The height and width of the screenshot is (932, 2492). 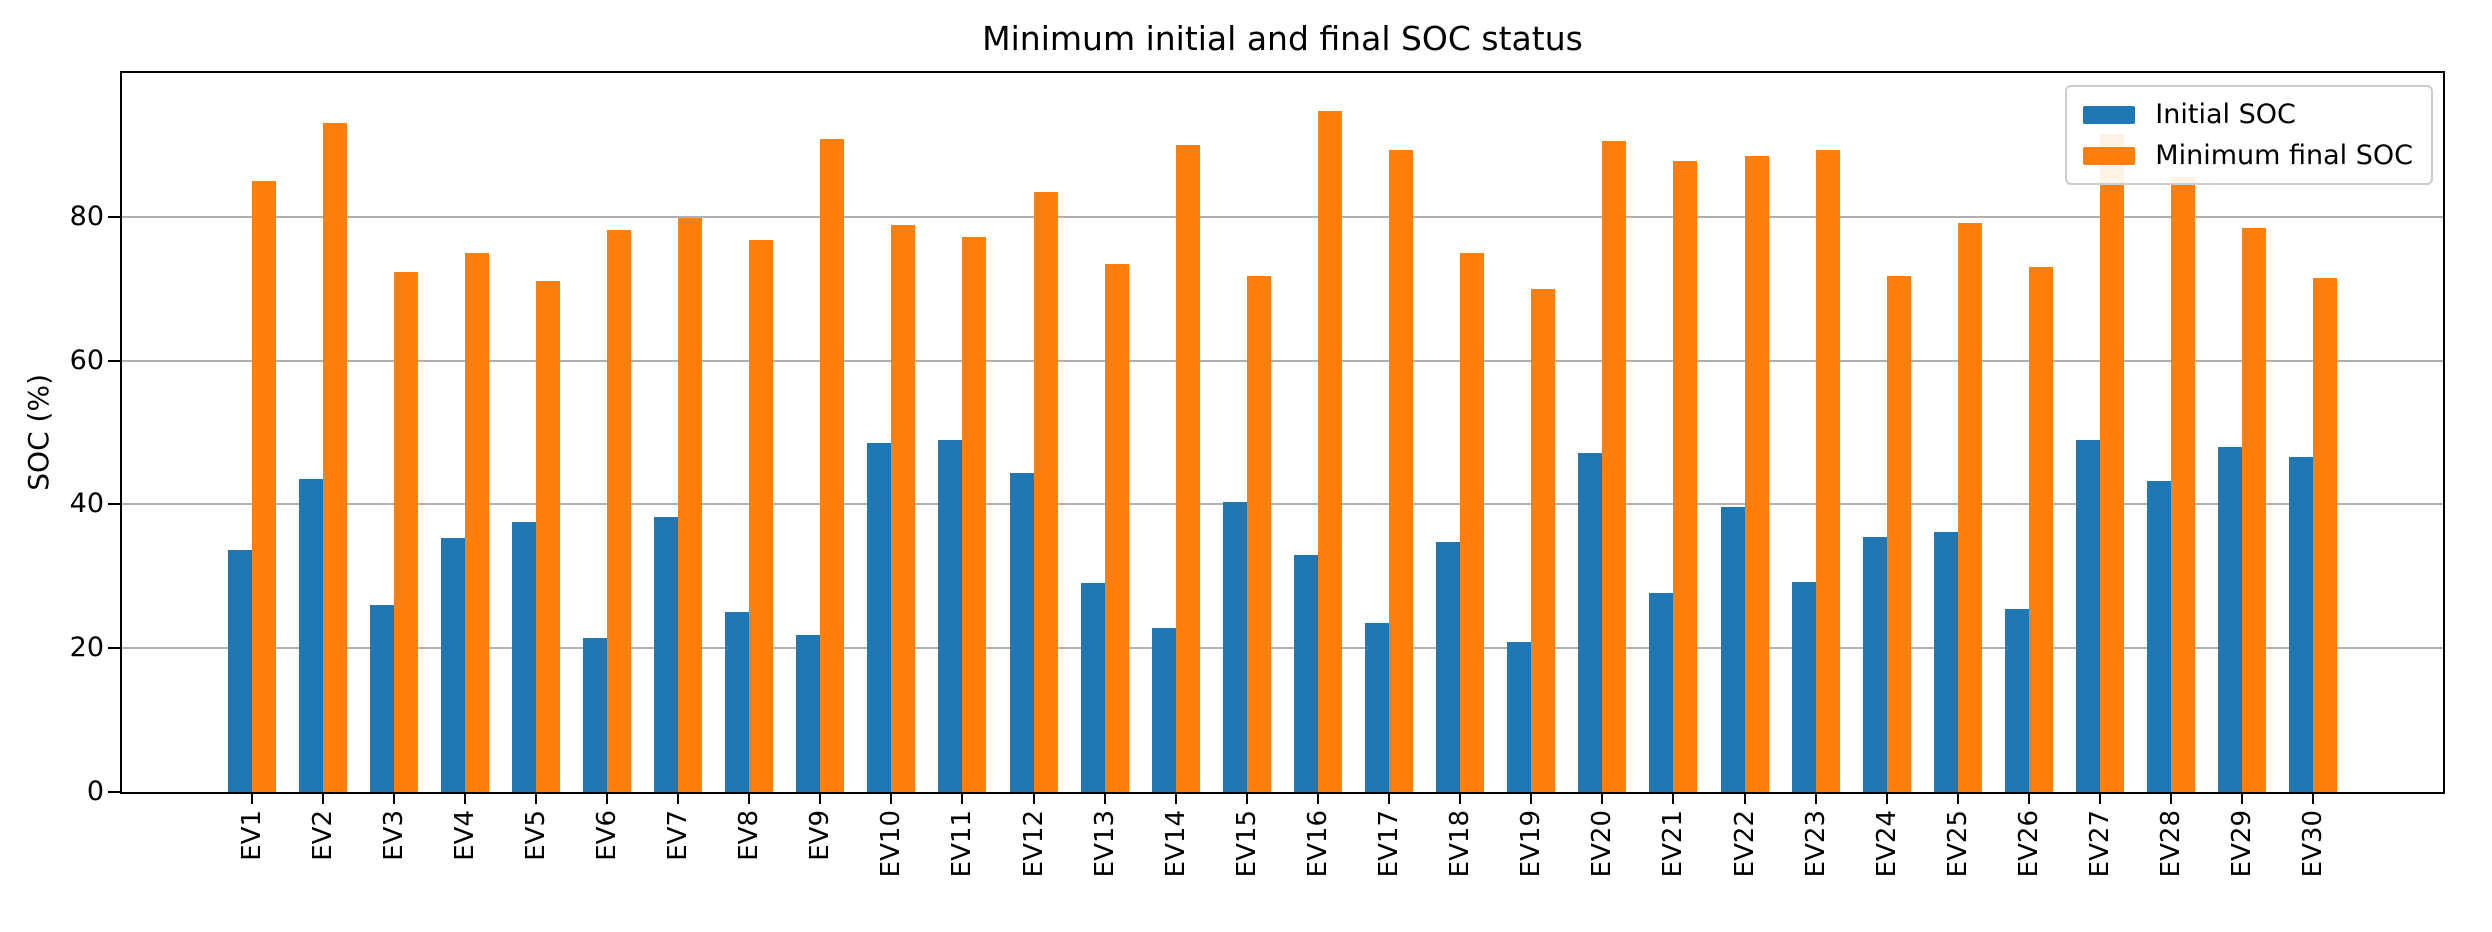 What do you see at coordinates (1543, 540) in the screenshot?
I see `bar-minimum-final-soc-ev19` at bounding box center [1543, 540].